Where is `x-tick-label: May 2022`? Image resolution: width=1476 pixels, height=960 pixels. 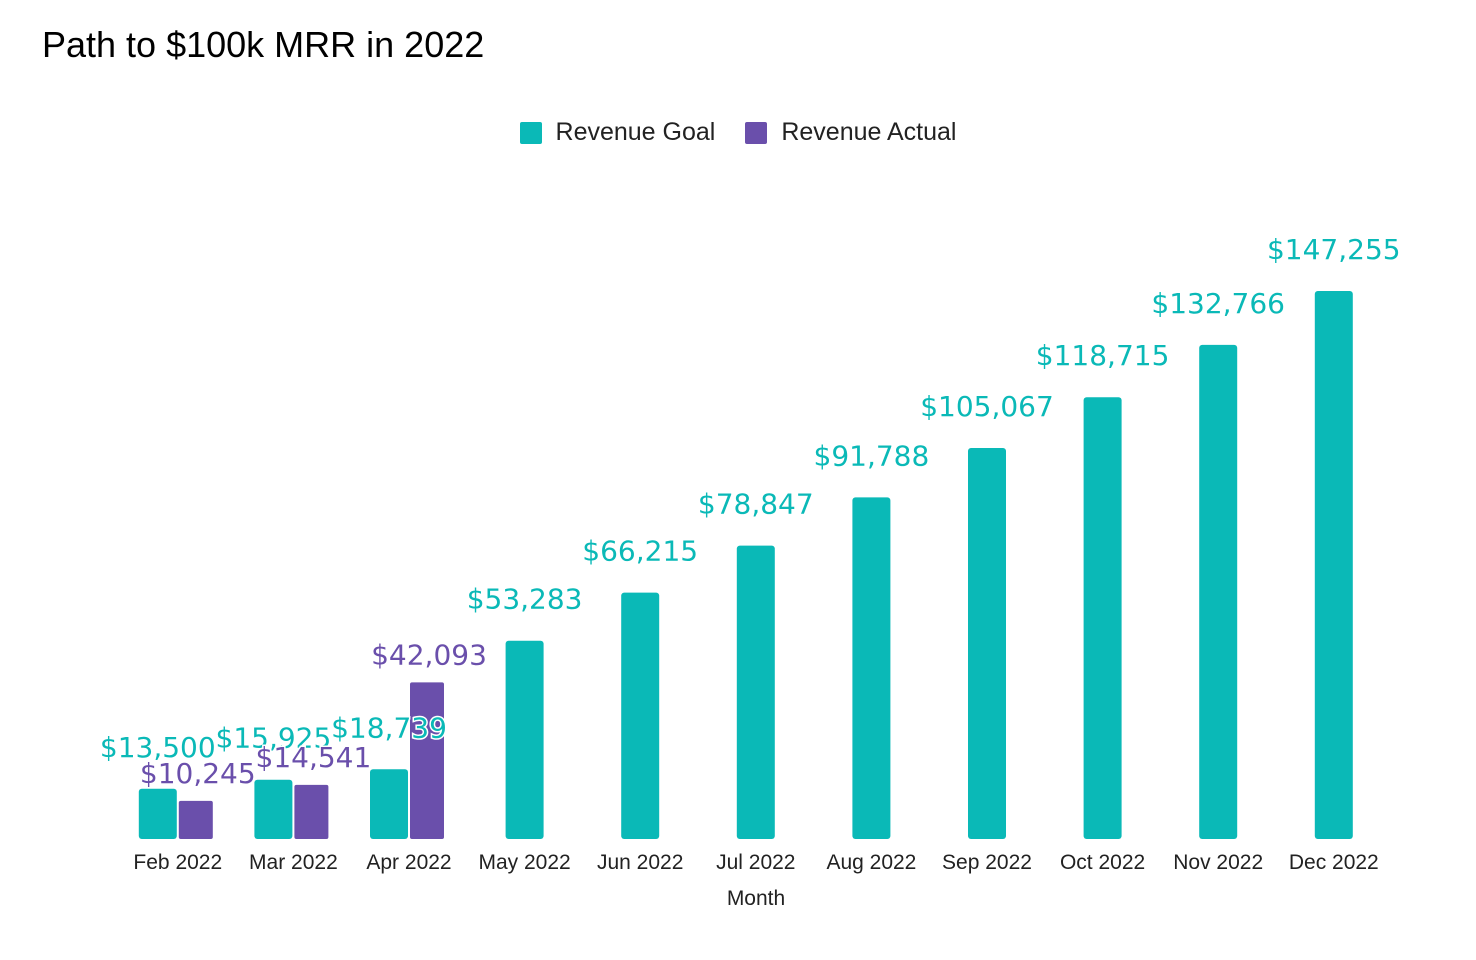
x-tick-label: May 2022 is located at coordinates (524, 862).